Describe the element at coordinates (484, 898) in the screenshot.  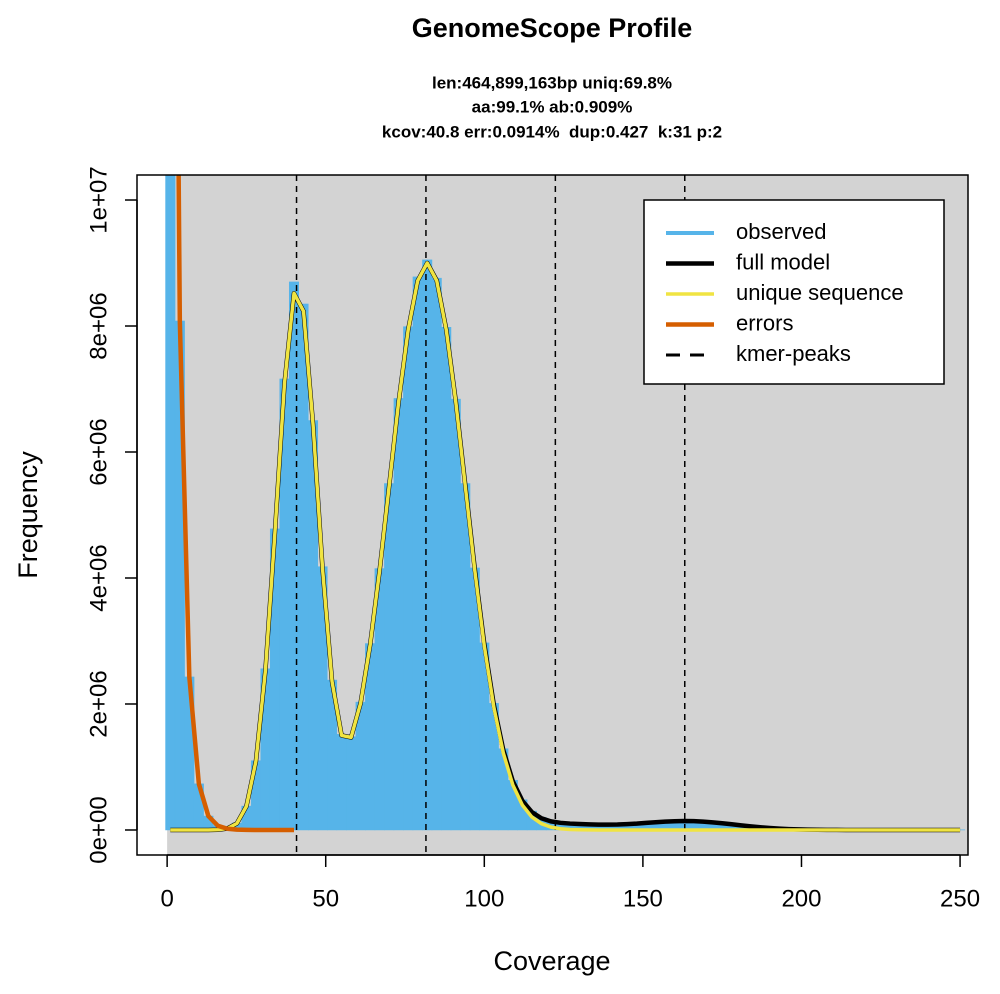
I see `x-tick-label: 100` at that location.